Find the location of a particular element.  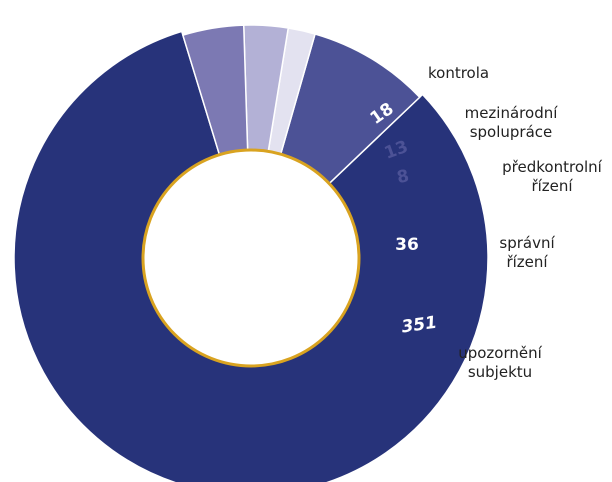

slice-1-value: 351 is located at coordinates (419, 325).